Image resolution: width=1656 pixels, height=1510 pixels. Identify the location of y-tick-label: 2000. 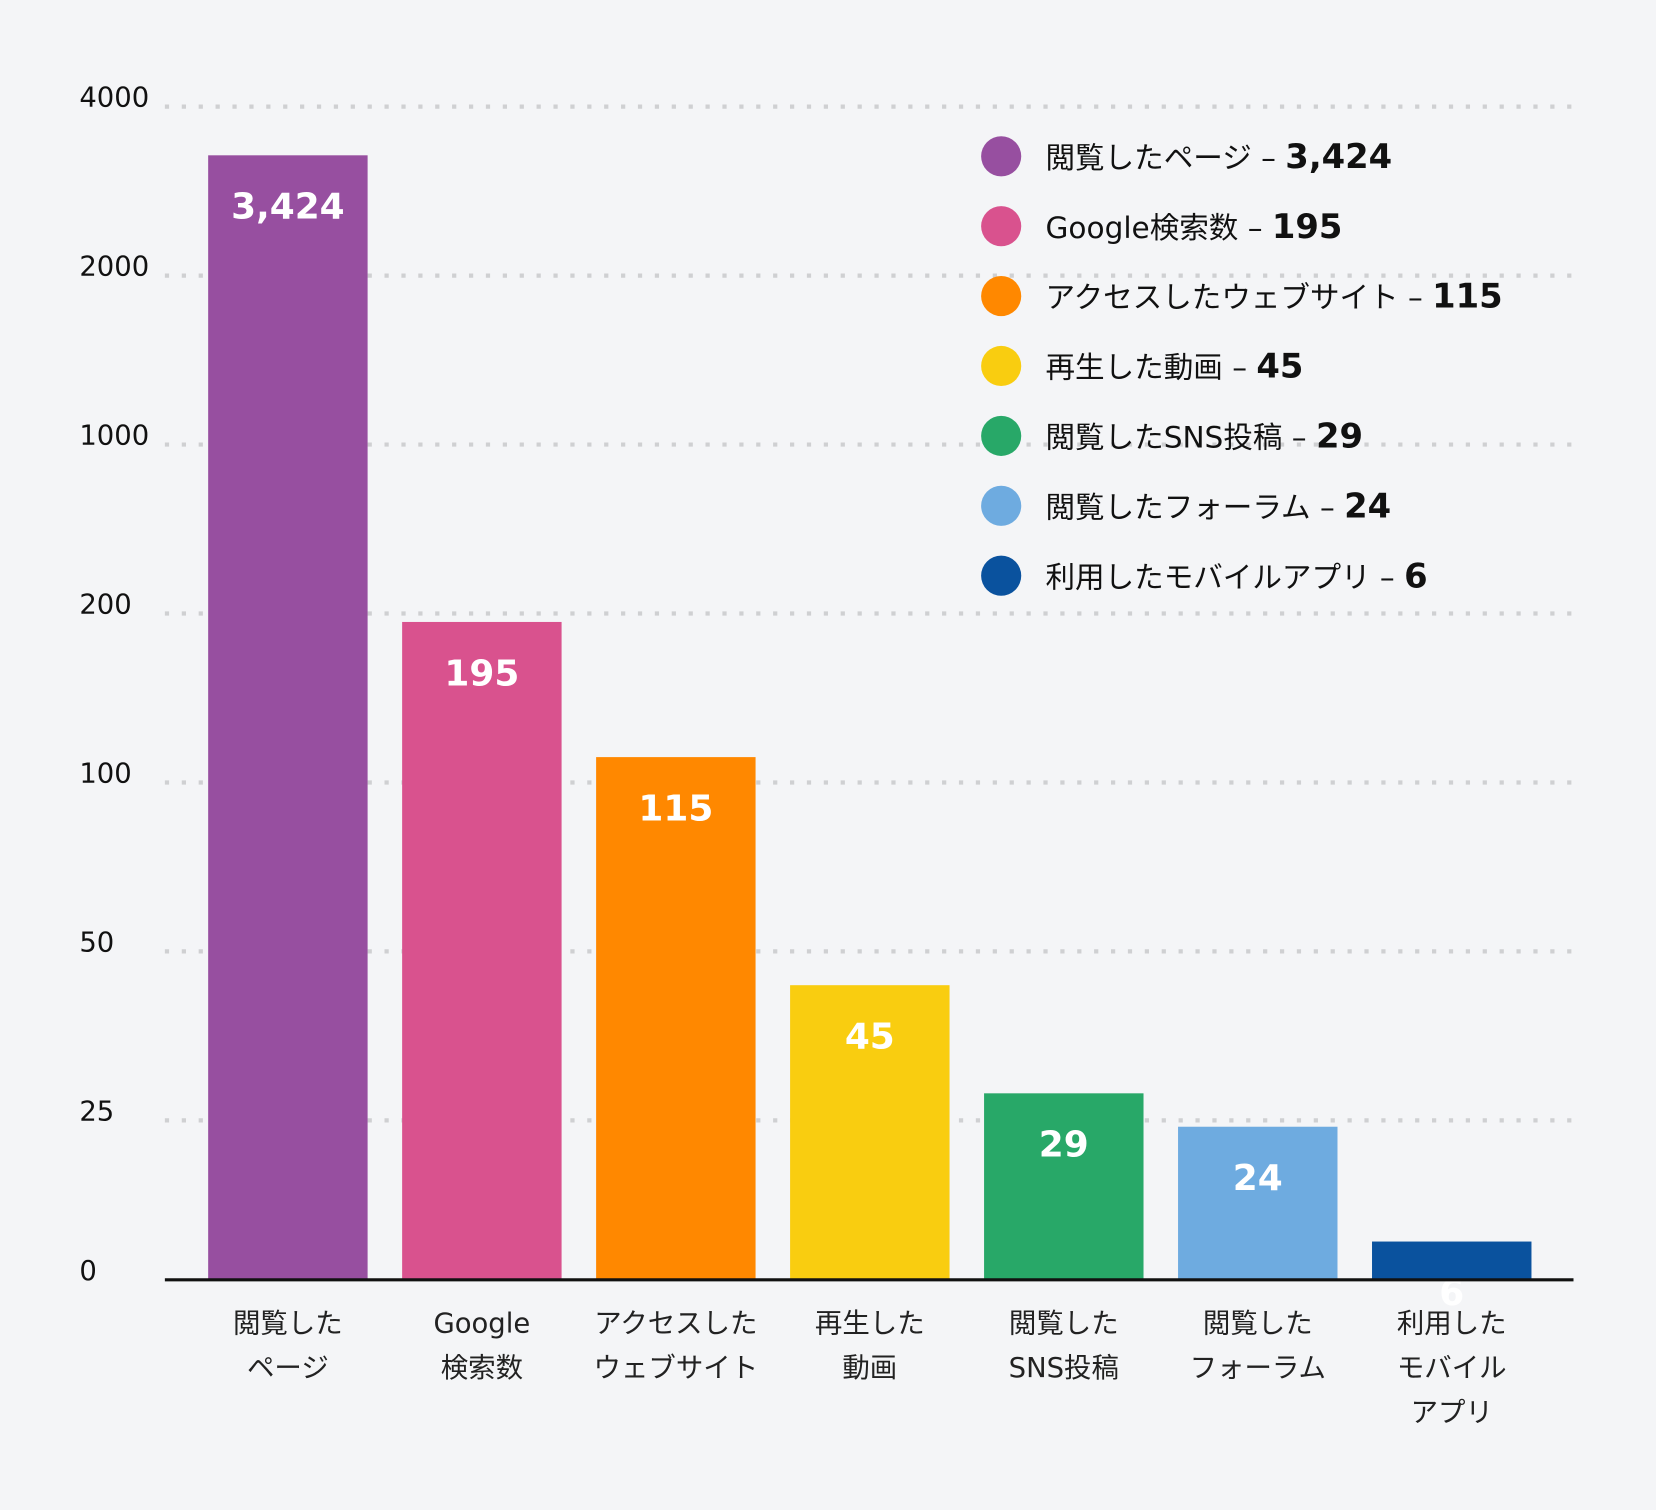
(114, 267).